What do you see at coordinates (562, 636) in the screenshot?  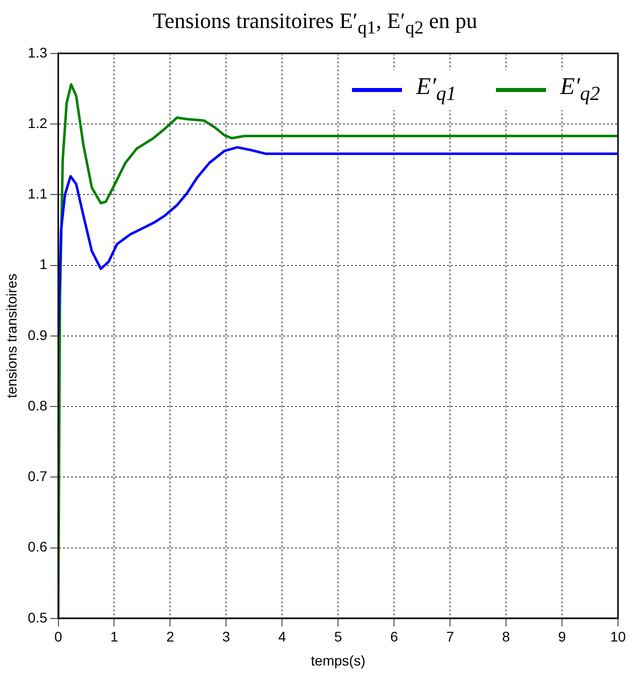 I see `x-tick-label: 9` at bounding box center [562, 636].